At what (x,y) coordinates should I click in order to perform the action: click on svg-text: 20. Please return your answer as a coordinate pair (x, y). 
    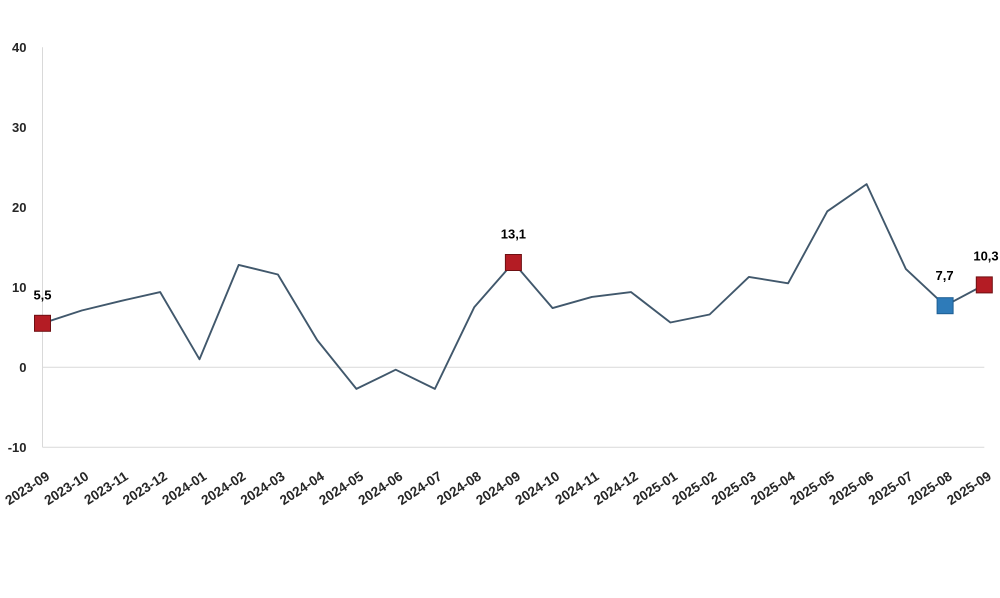
    Looking at the image, I should click on (19, 207).